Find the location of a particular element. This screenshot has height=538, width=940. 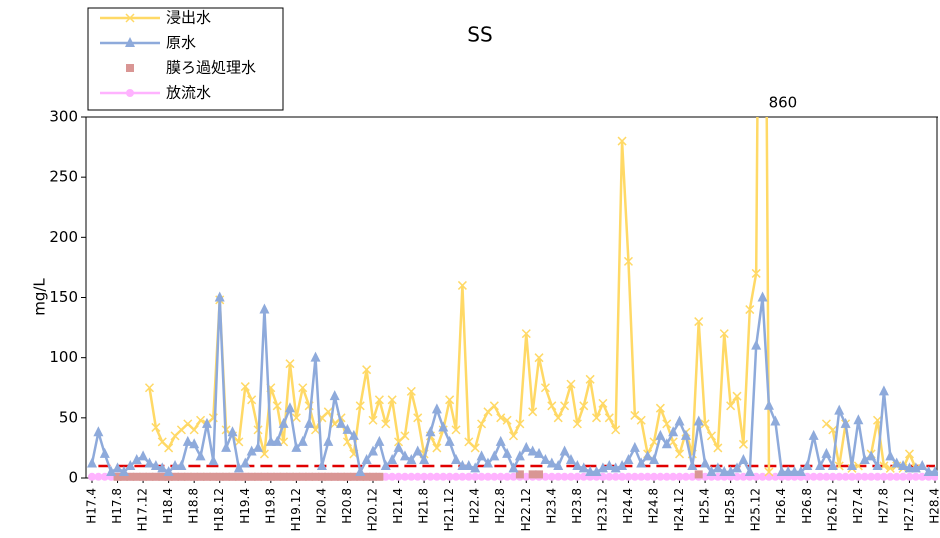

x-tick-label: H17.12 is located at coordinates (143, 509).